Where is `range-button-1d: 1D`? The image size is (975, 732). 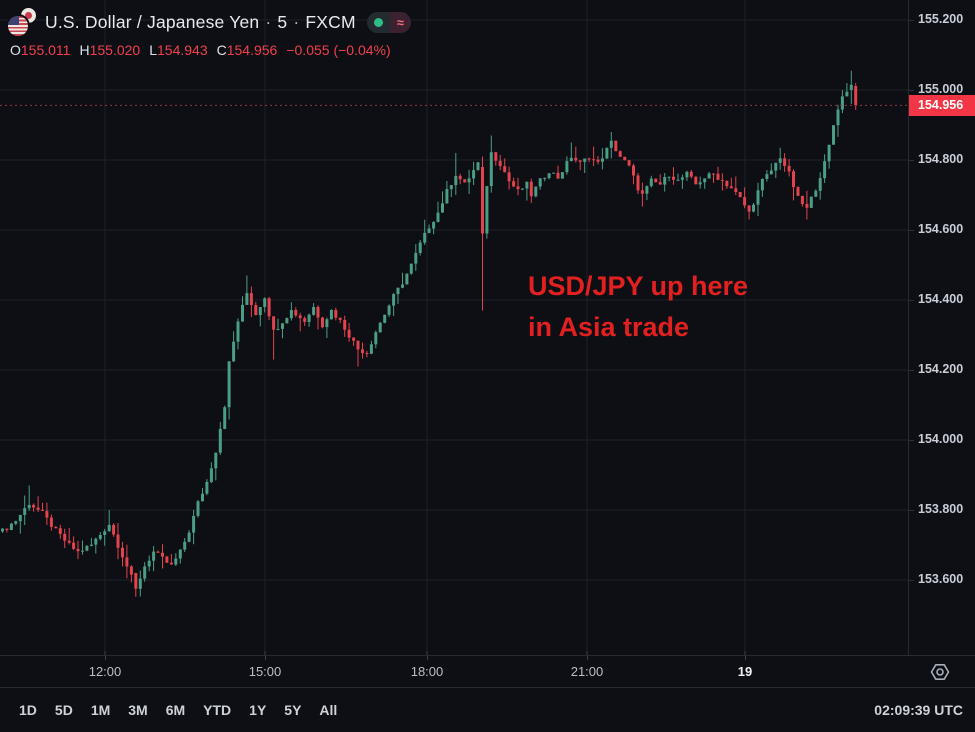 range-button-1d: 1D is located at coordinates (28, 710).